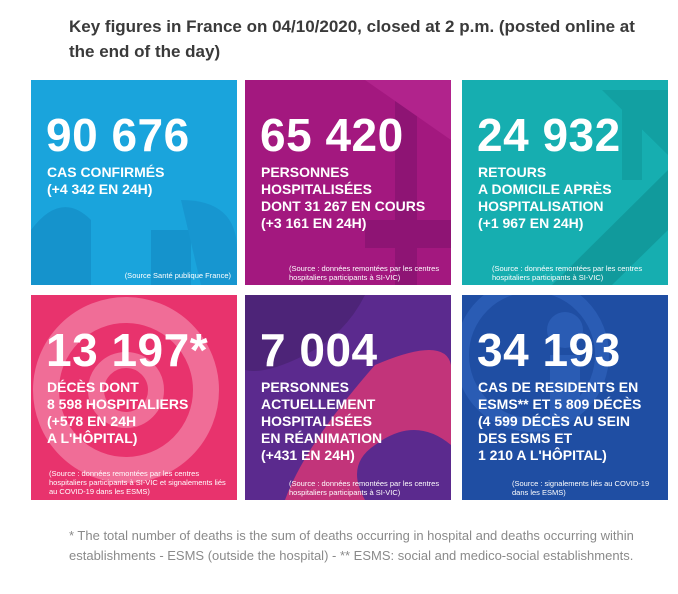 The height and width of the screenshot is (594, 678). Describe the element at coordinates (549, 350) in the screenshot. I see `esms-value: 34 193` at that location.